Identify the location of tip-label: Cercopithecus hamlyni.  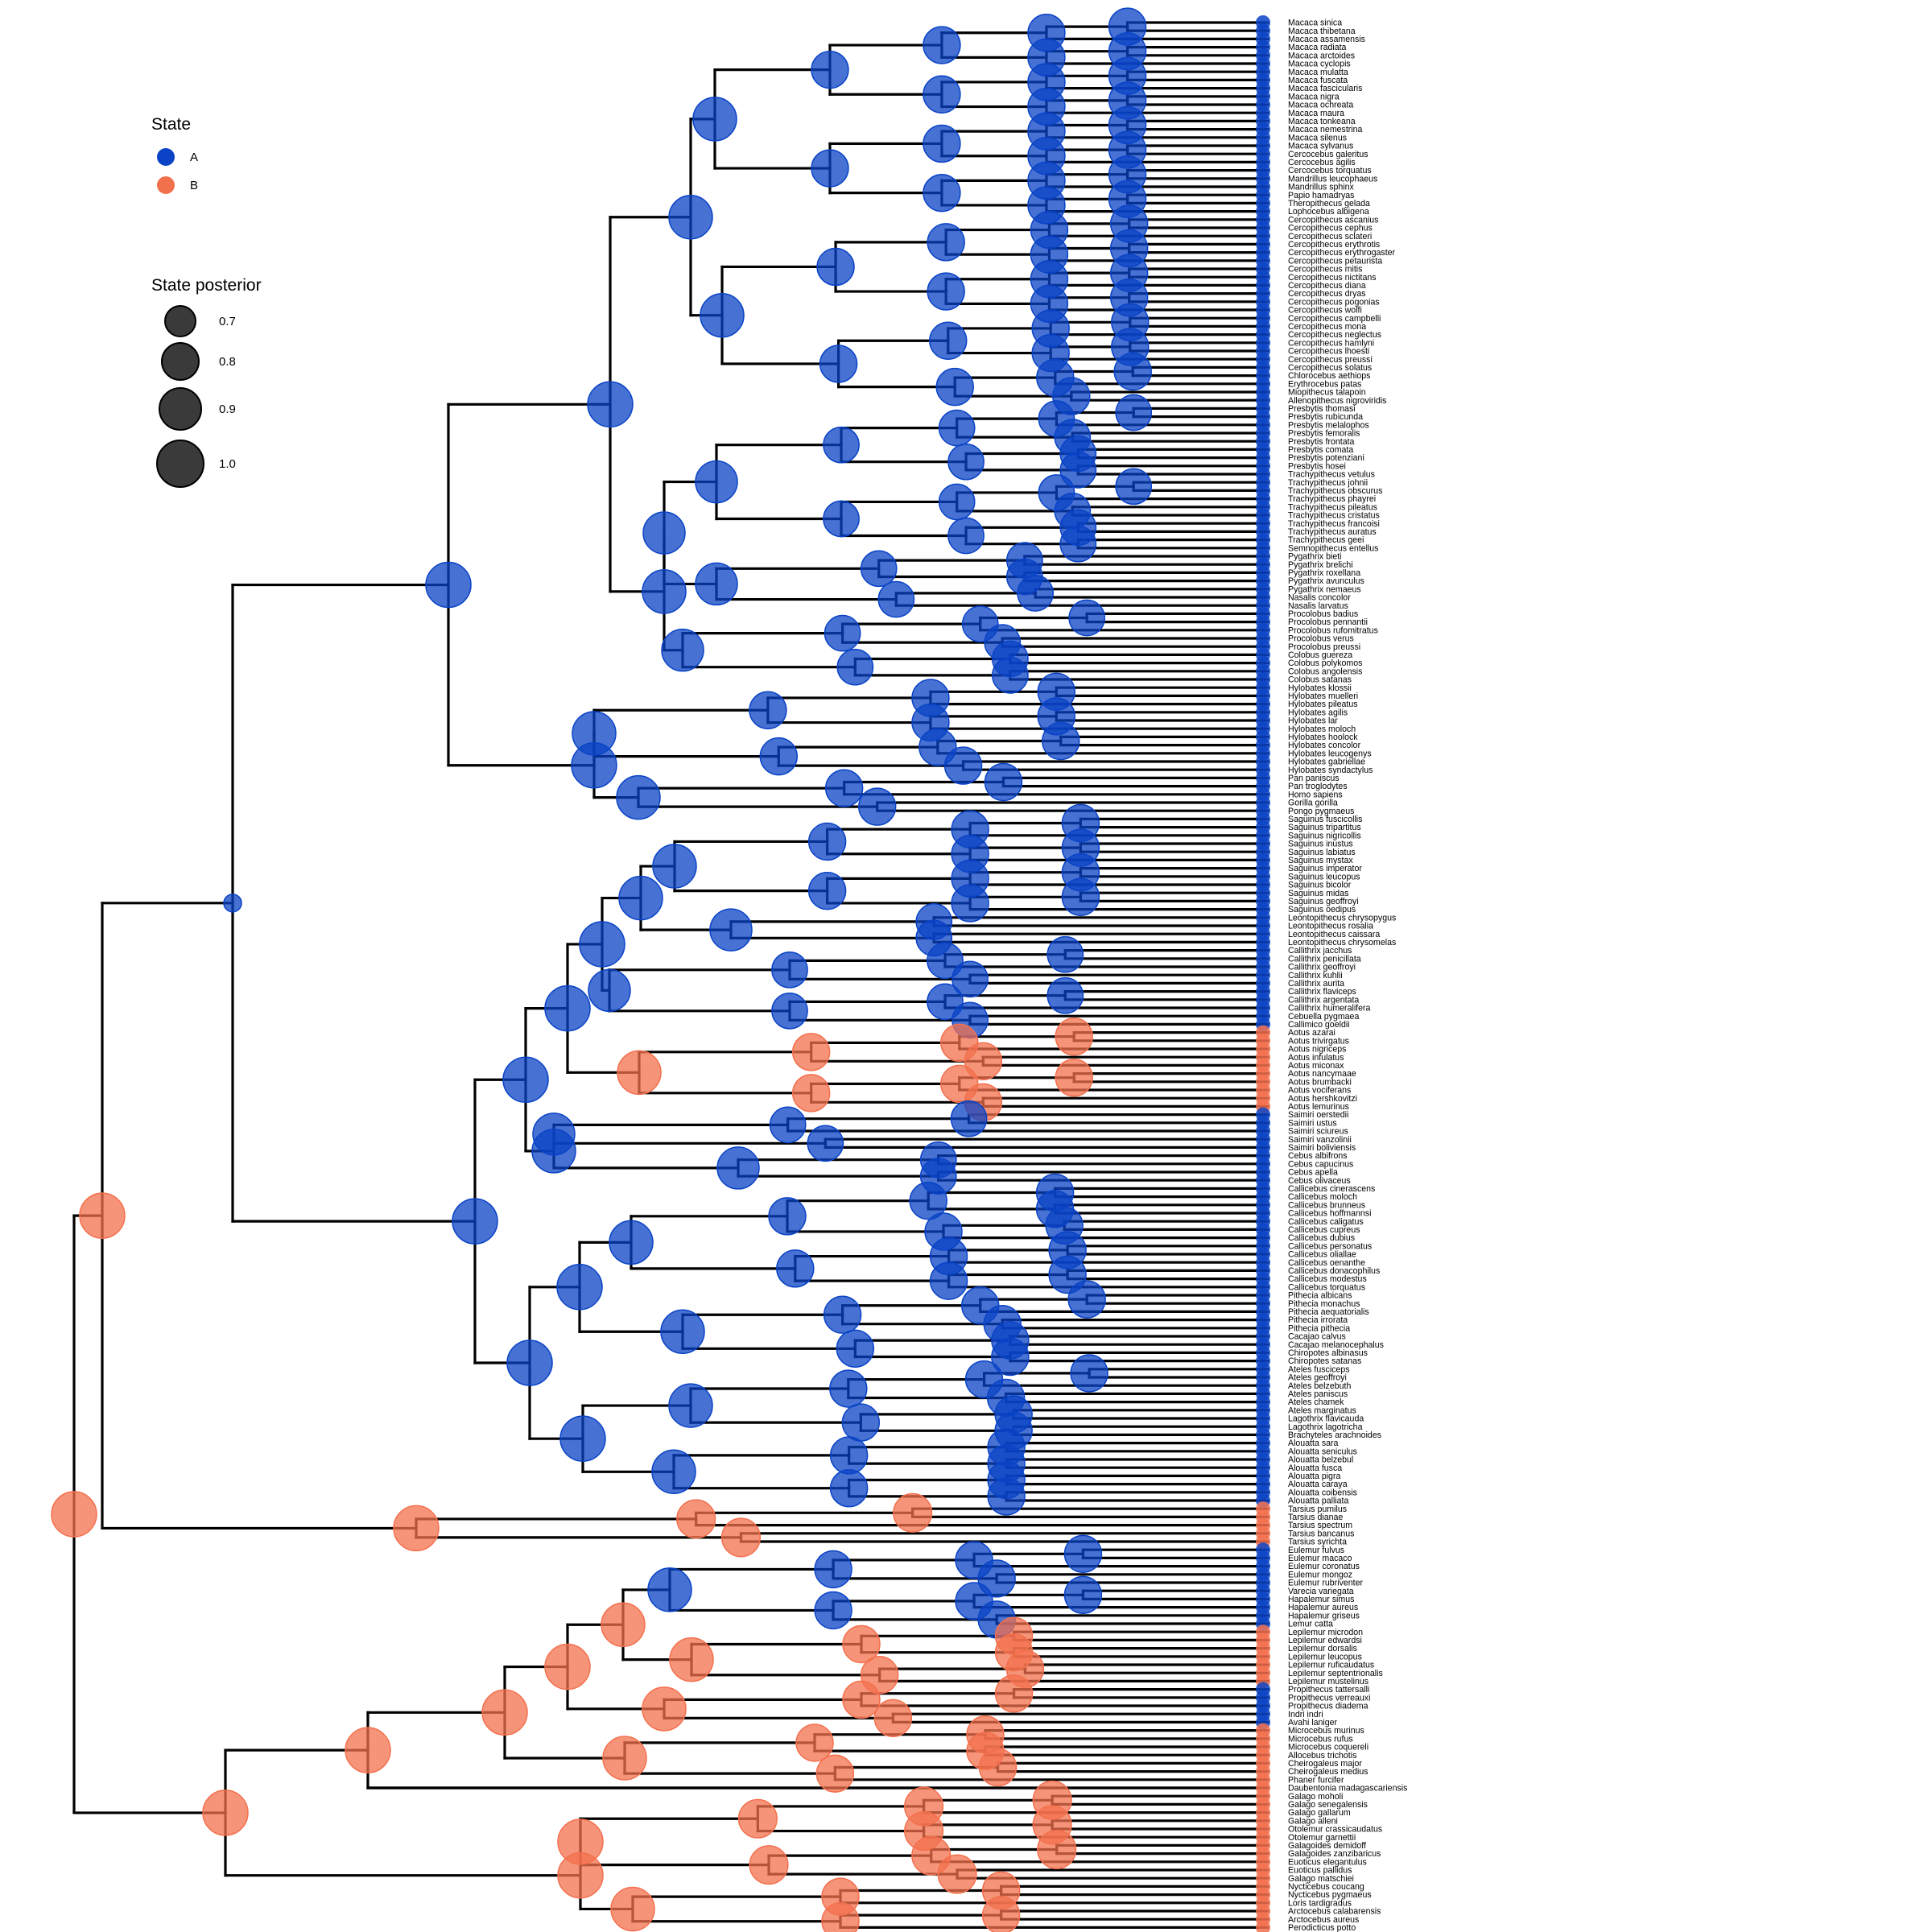
(1331, 343).